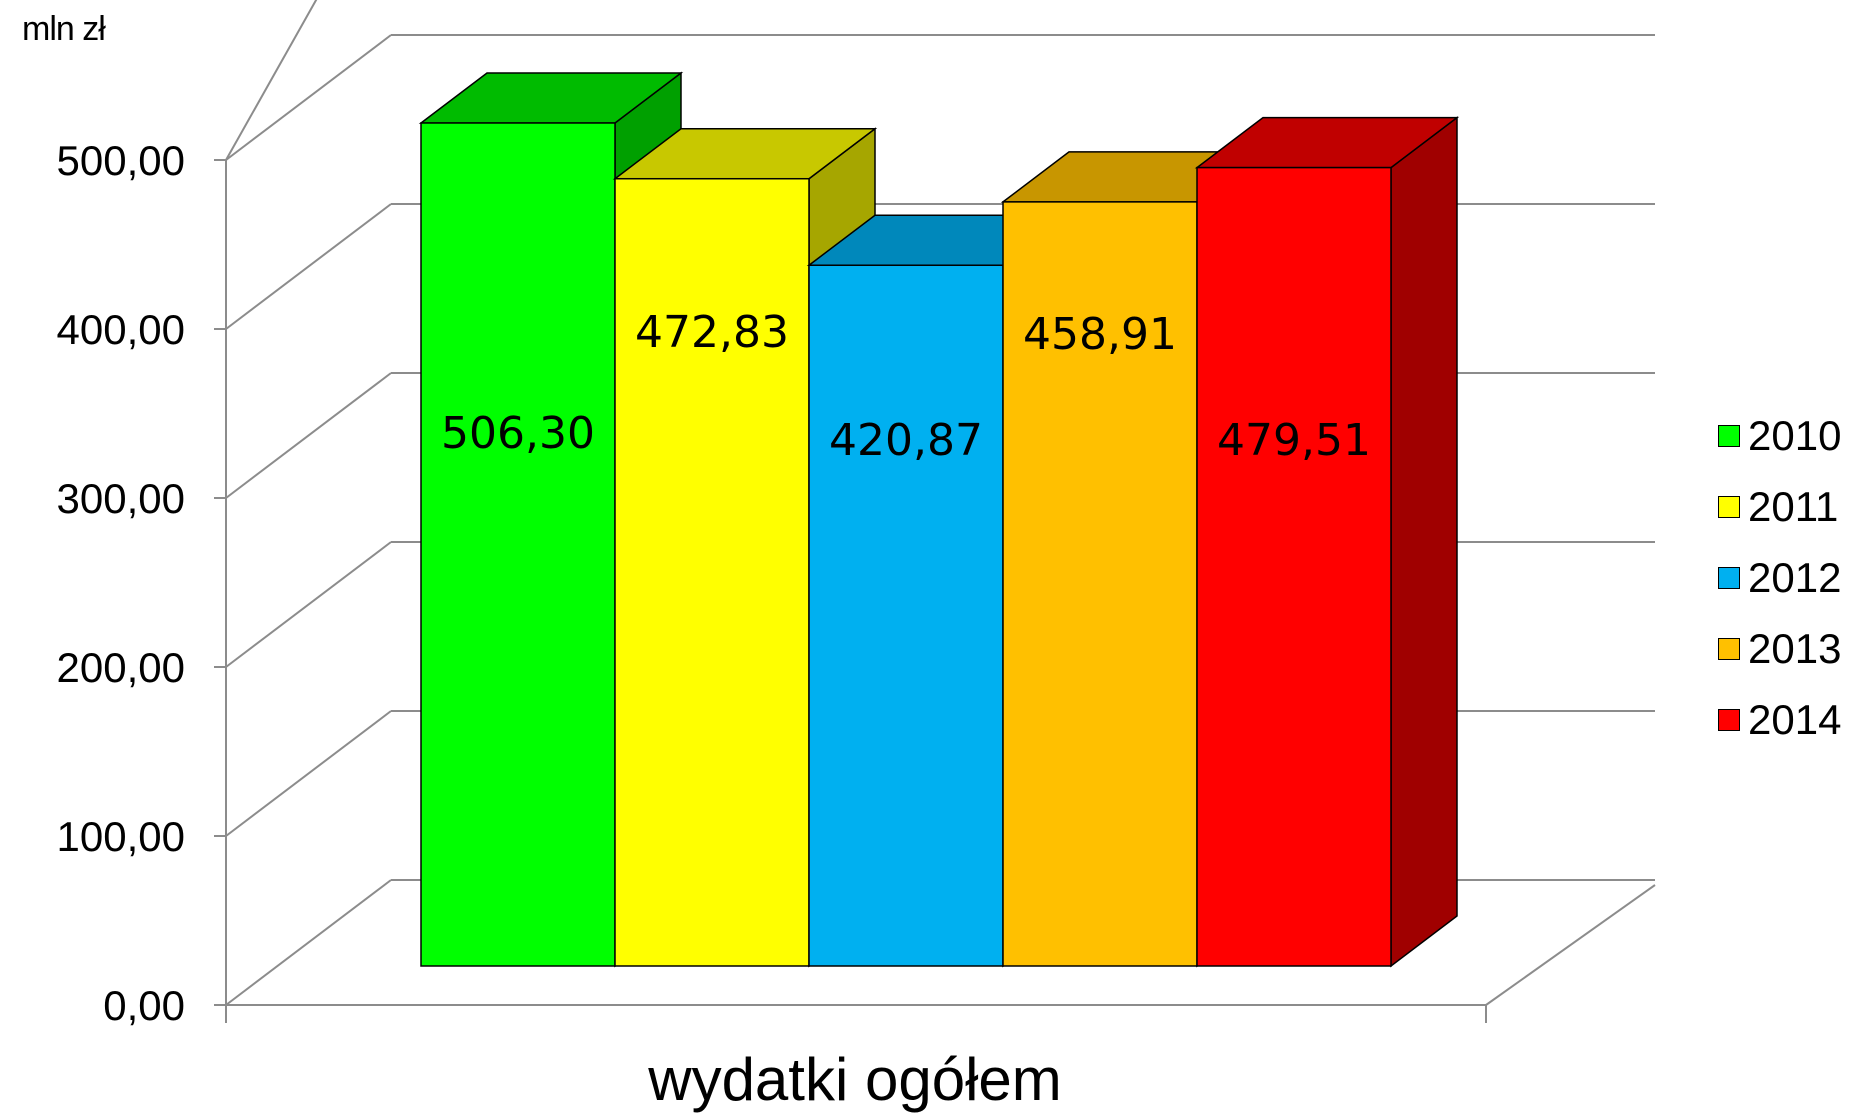 The image size is (1868, 1113). Describe the element at coordinates (712, 332) in the screenshot. I see `data-label-2011: 472,83` at that location.